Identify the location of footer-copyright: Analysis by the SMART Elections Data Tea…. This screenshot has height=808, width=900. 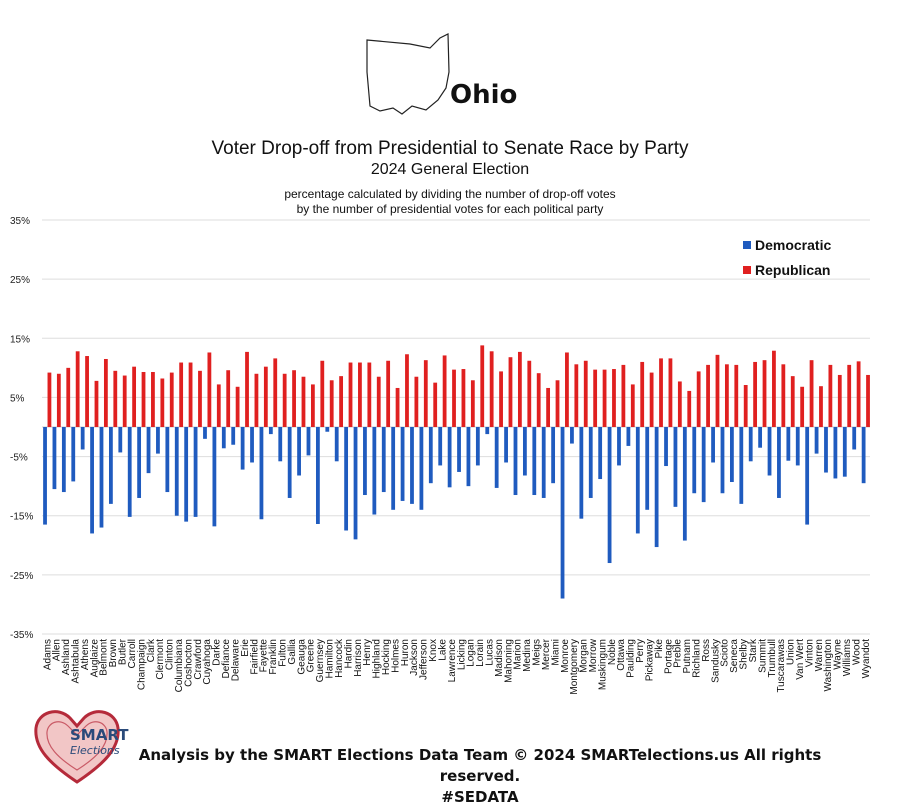
(480, 765).